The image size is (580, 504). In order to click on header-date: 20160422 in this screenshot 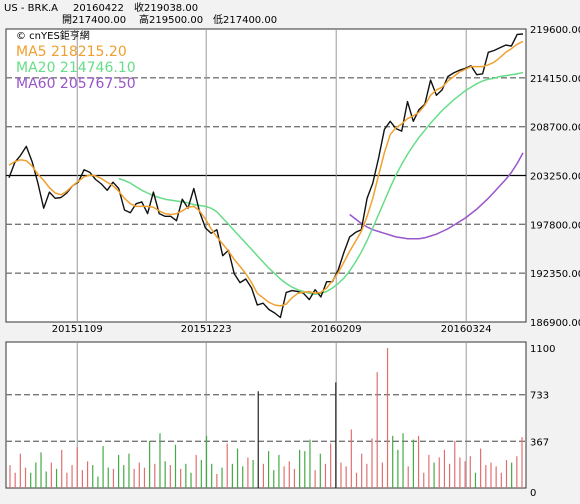, I will do `click(98, 8)`.